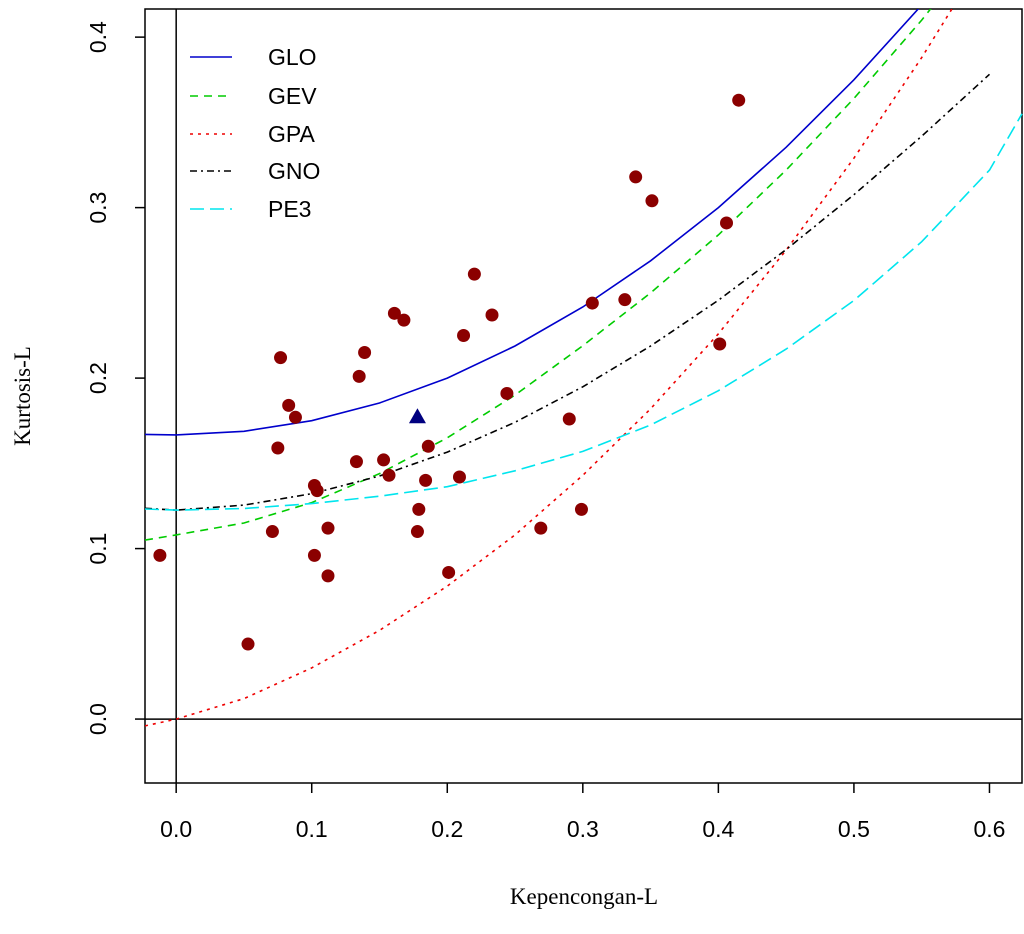  What do you see at coordinates (989, 829) in the screenshot?
I see `x-tick-label: 0.6` at bounding box center [989, 829].